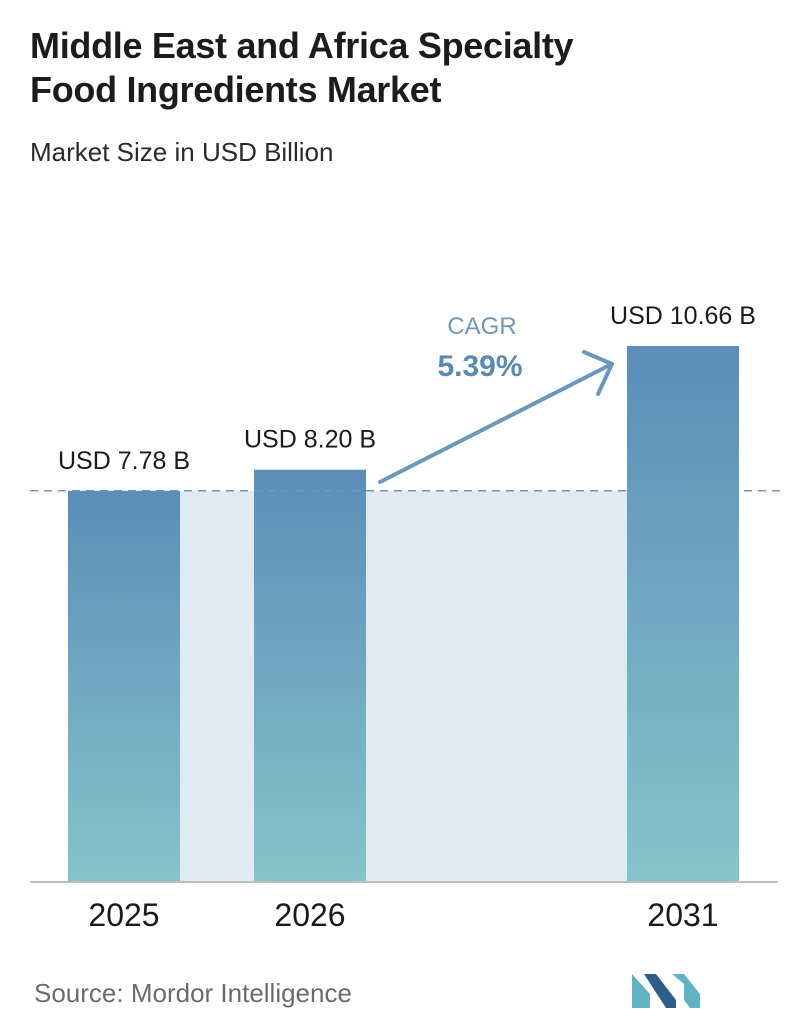  Describe the element at coordinates (660, 991) in the screenshot. I see `logo-middle-shape` at that location.